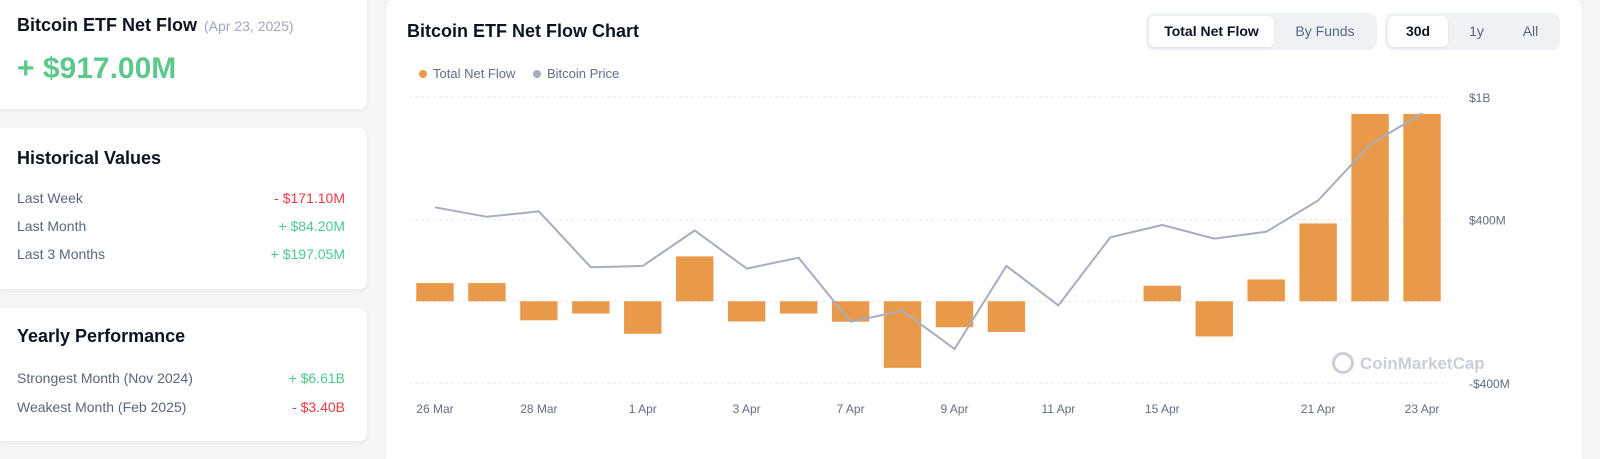 Image resolution: width=1600 pixels, height=459 pixels. What do you see at coordinates (181, 256) in the screenshot?
I see `historical-row-3months: Last 3 Months + $197.05M` at bounding box center [181, 256].